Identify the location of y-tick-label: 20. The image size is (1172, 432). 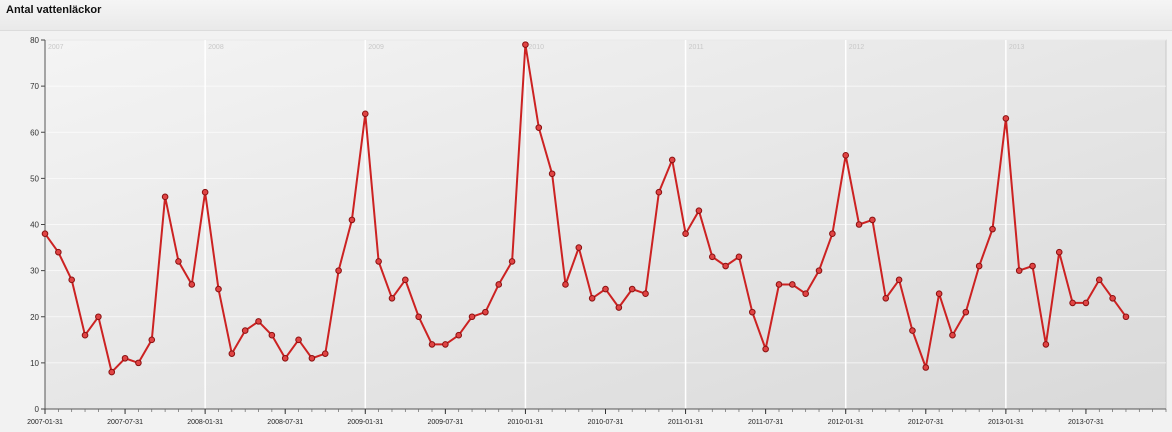
(34, 317).